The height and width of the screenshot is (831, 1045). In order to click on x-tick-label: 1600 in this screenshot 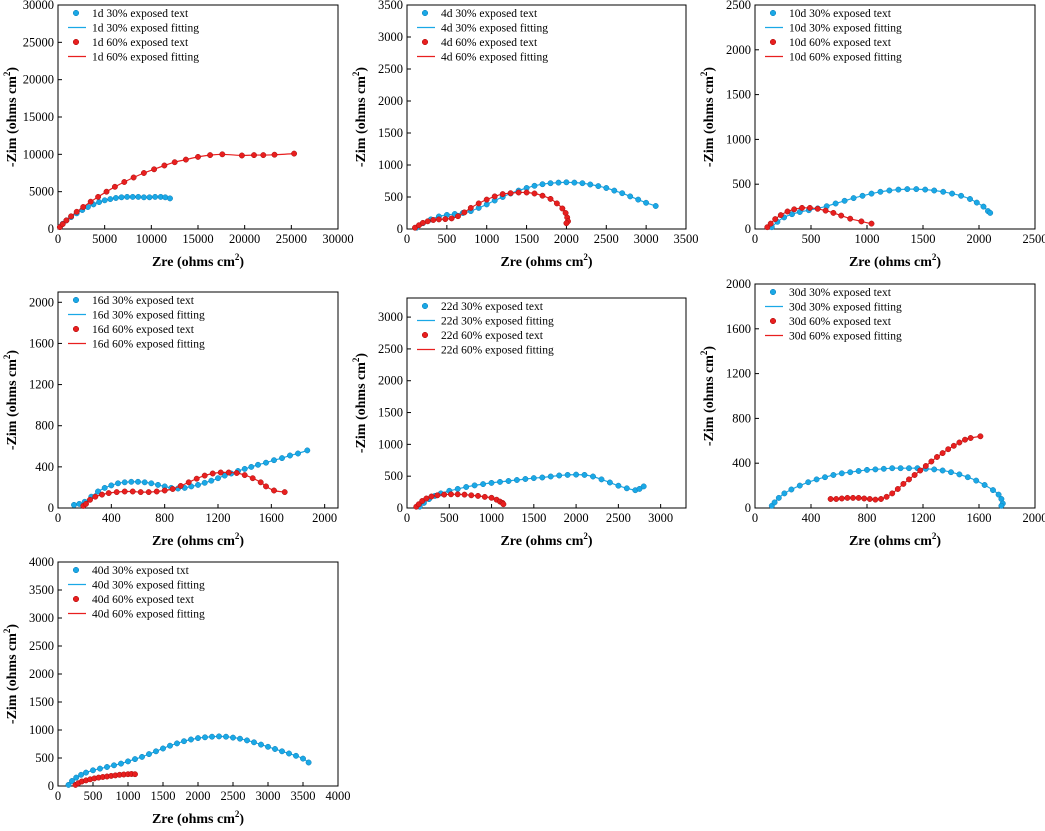, I will do `click(271, 518)`.